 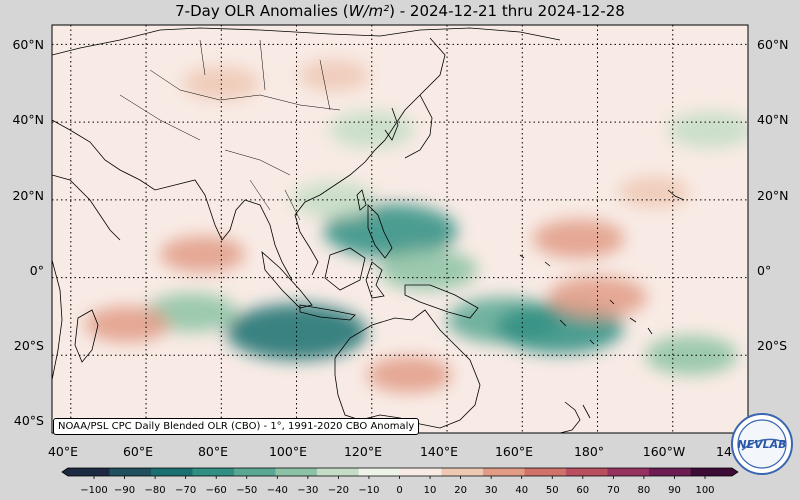 I want to click on coastline-asia-north, so click(x=306, y=41).